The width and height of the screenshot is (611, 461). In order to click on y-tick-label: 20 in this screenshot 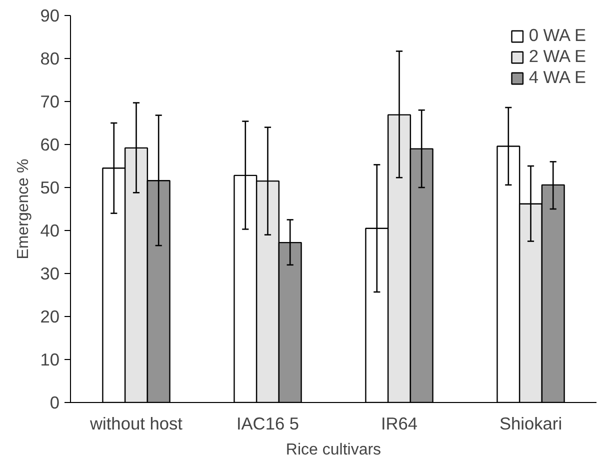, I will do `click(50, 316)`.